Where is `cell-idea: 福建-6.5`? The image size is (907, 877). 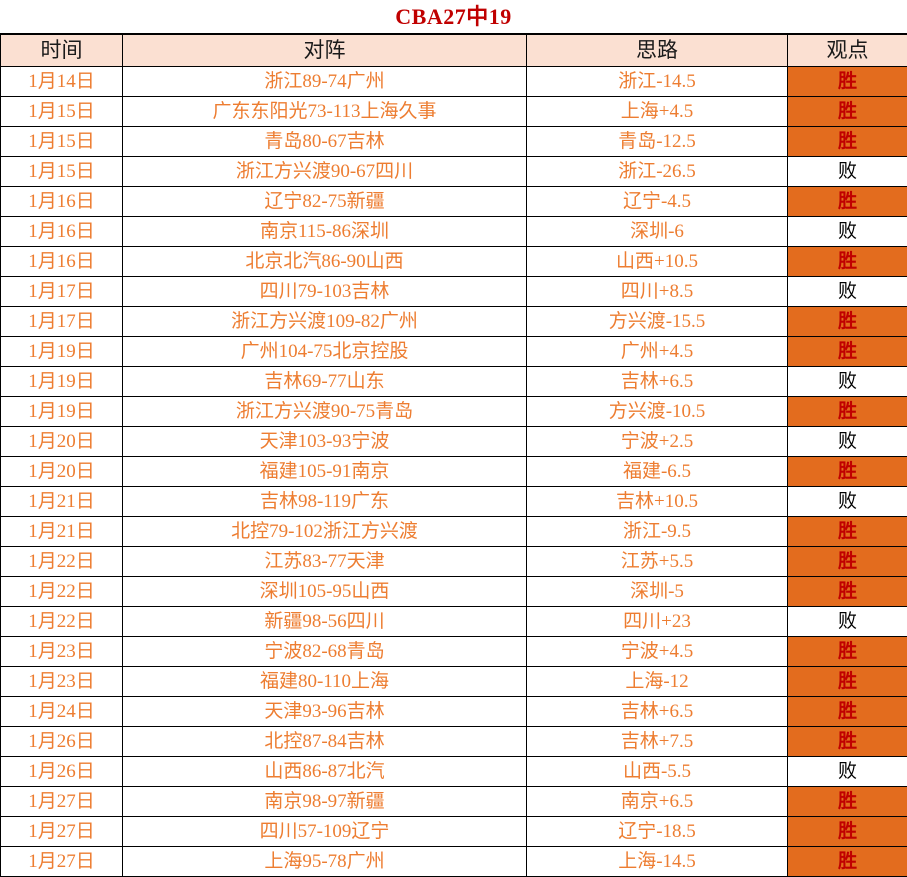 cell-idea: 福建-6.5 is located at coordinates (657, 472).